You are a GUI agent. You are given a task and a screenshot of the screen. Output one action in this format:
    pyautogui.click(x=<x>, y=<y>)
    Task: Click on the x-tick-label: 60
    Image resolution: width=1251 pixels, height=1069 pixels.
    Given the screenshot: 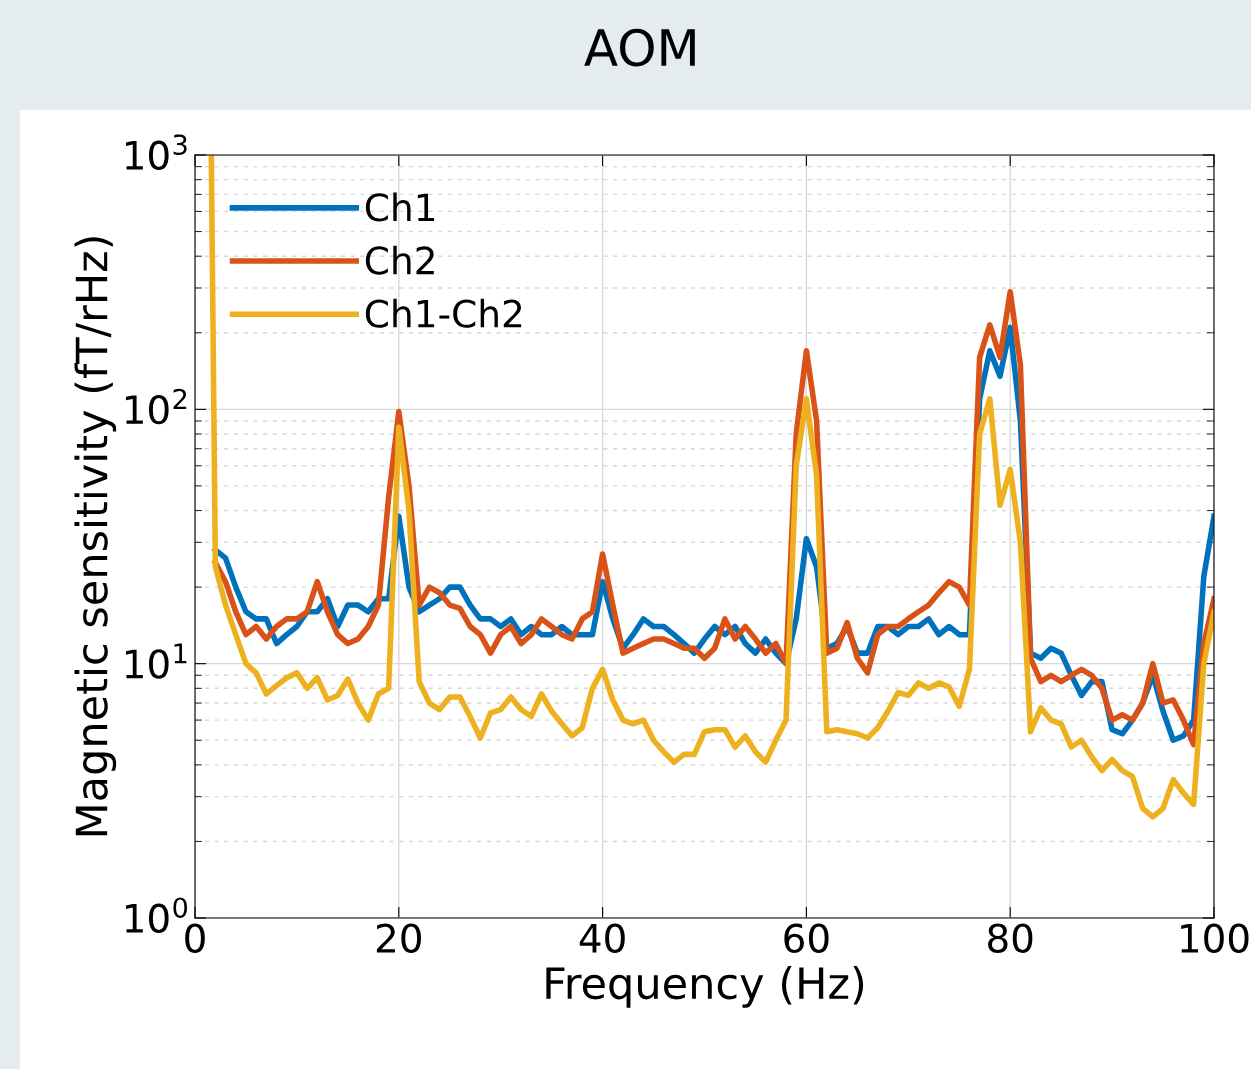 What is the action you would take?
    pyautogui.click(x=806, y=938)
    